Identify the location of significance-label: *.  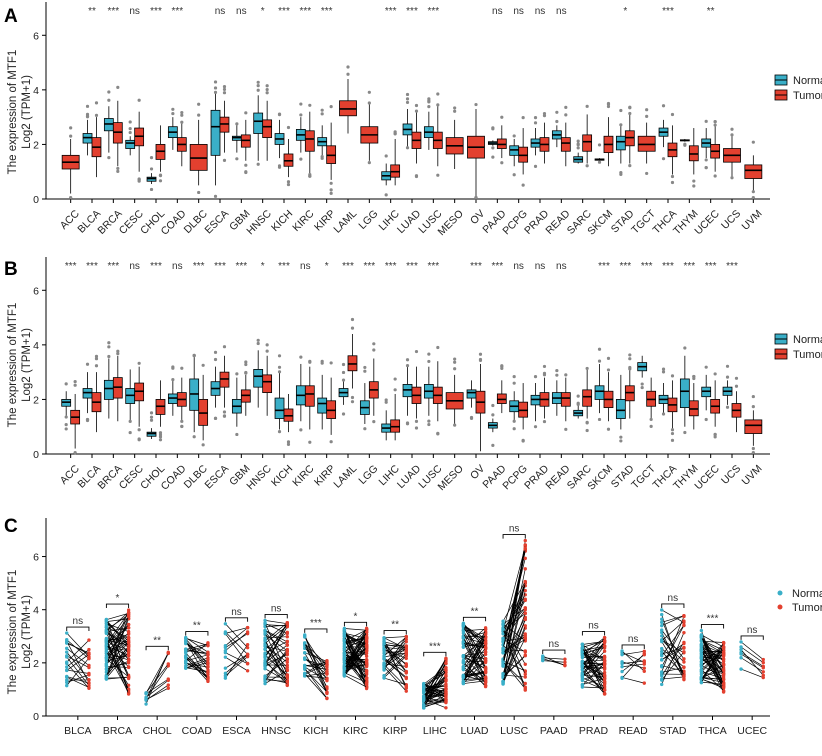
(625, 11).